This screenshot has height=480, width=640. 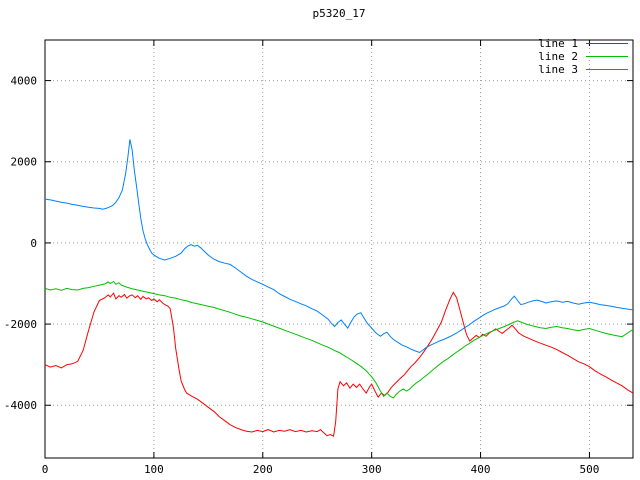 I want to click on legend: line 1 line 2 line 3, so click(x=583, y=56).